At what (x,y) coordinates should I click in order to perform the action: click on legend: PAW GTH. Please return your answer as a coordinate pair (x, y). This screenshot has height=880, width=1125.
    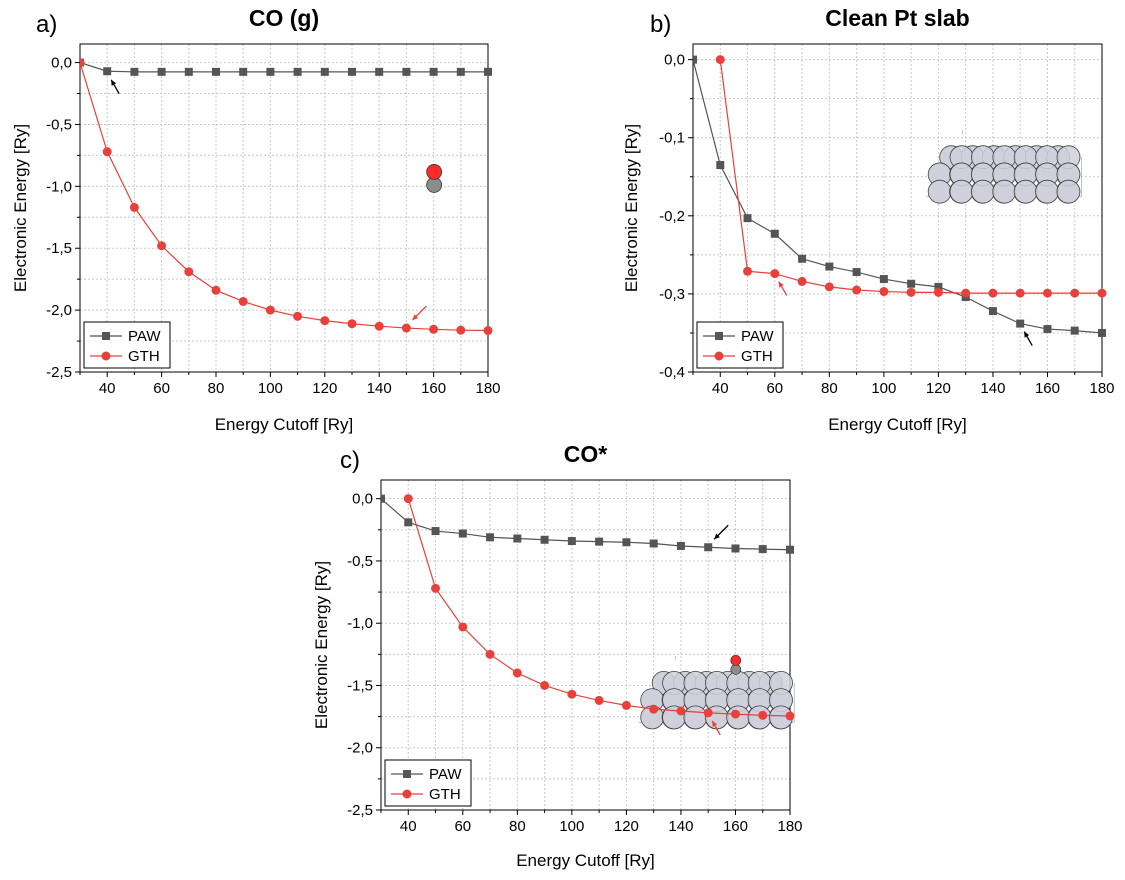
    Looking at the image, I should click on (127, 345).